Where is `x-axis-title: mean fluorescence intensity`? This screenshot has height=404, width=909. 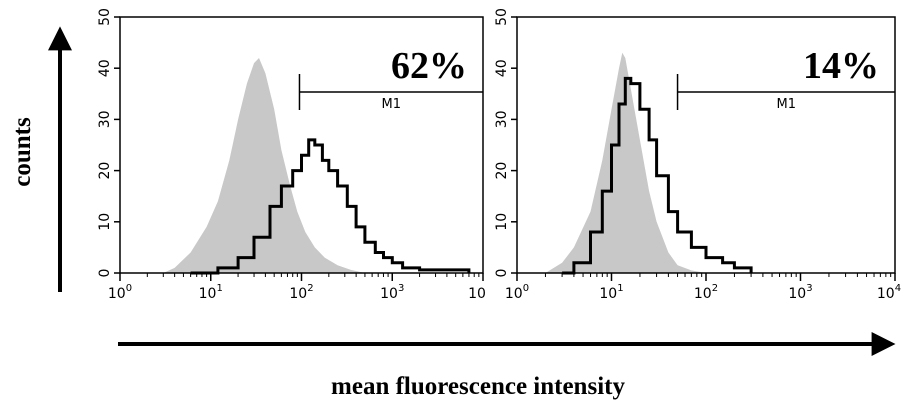 x-axis-title: mean fluorescence intensity is located at coordinates (478, 386).